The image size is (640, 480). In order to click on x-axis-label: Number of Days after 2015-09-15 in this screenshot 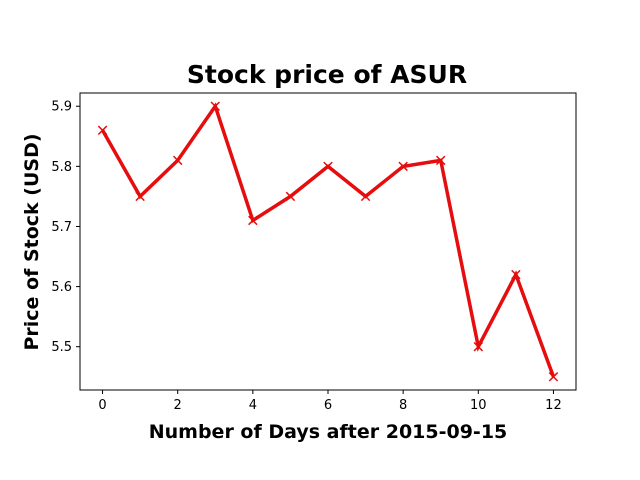, I will do `click(328, 432)`.